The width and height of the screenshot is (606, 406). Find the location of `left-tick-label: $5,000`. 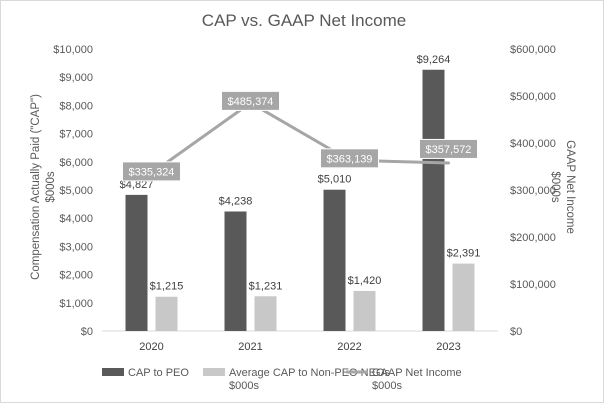

left-tick-label: $5,000 is located at coordinates (76, 191).